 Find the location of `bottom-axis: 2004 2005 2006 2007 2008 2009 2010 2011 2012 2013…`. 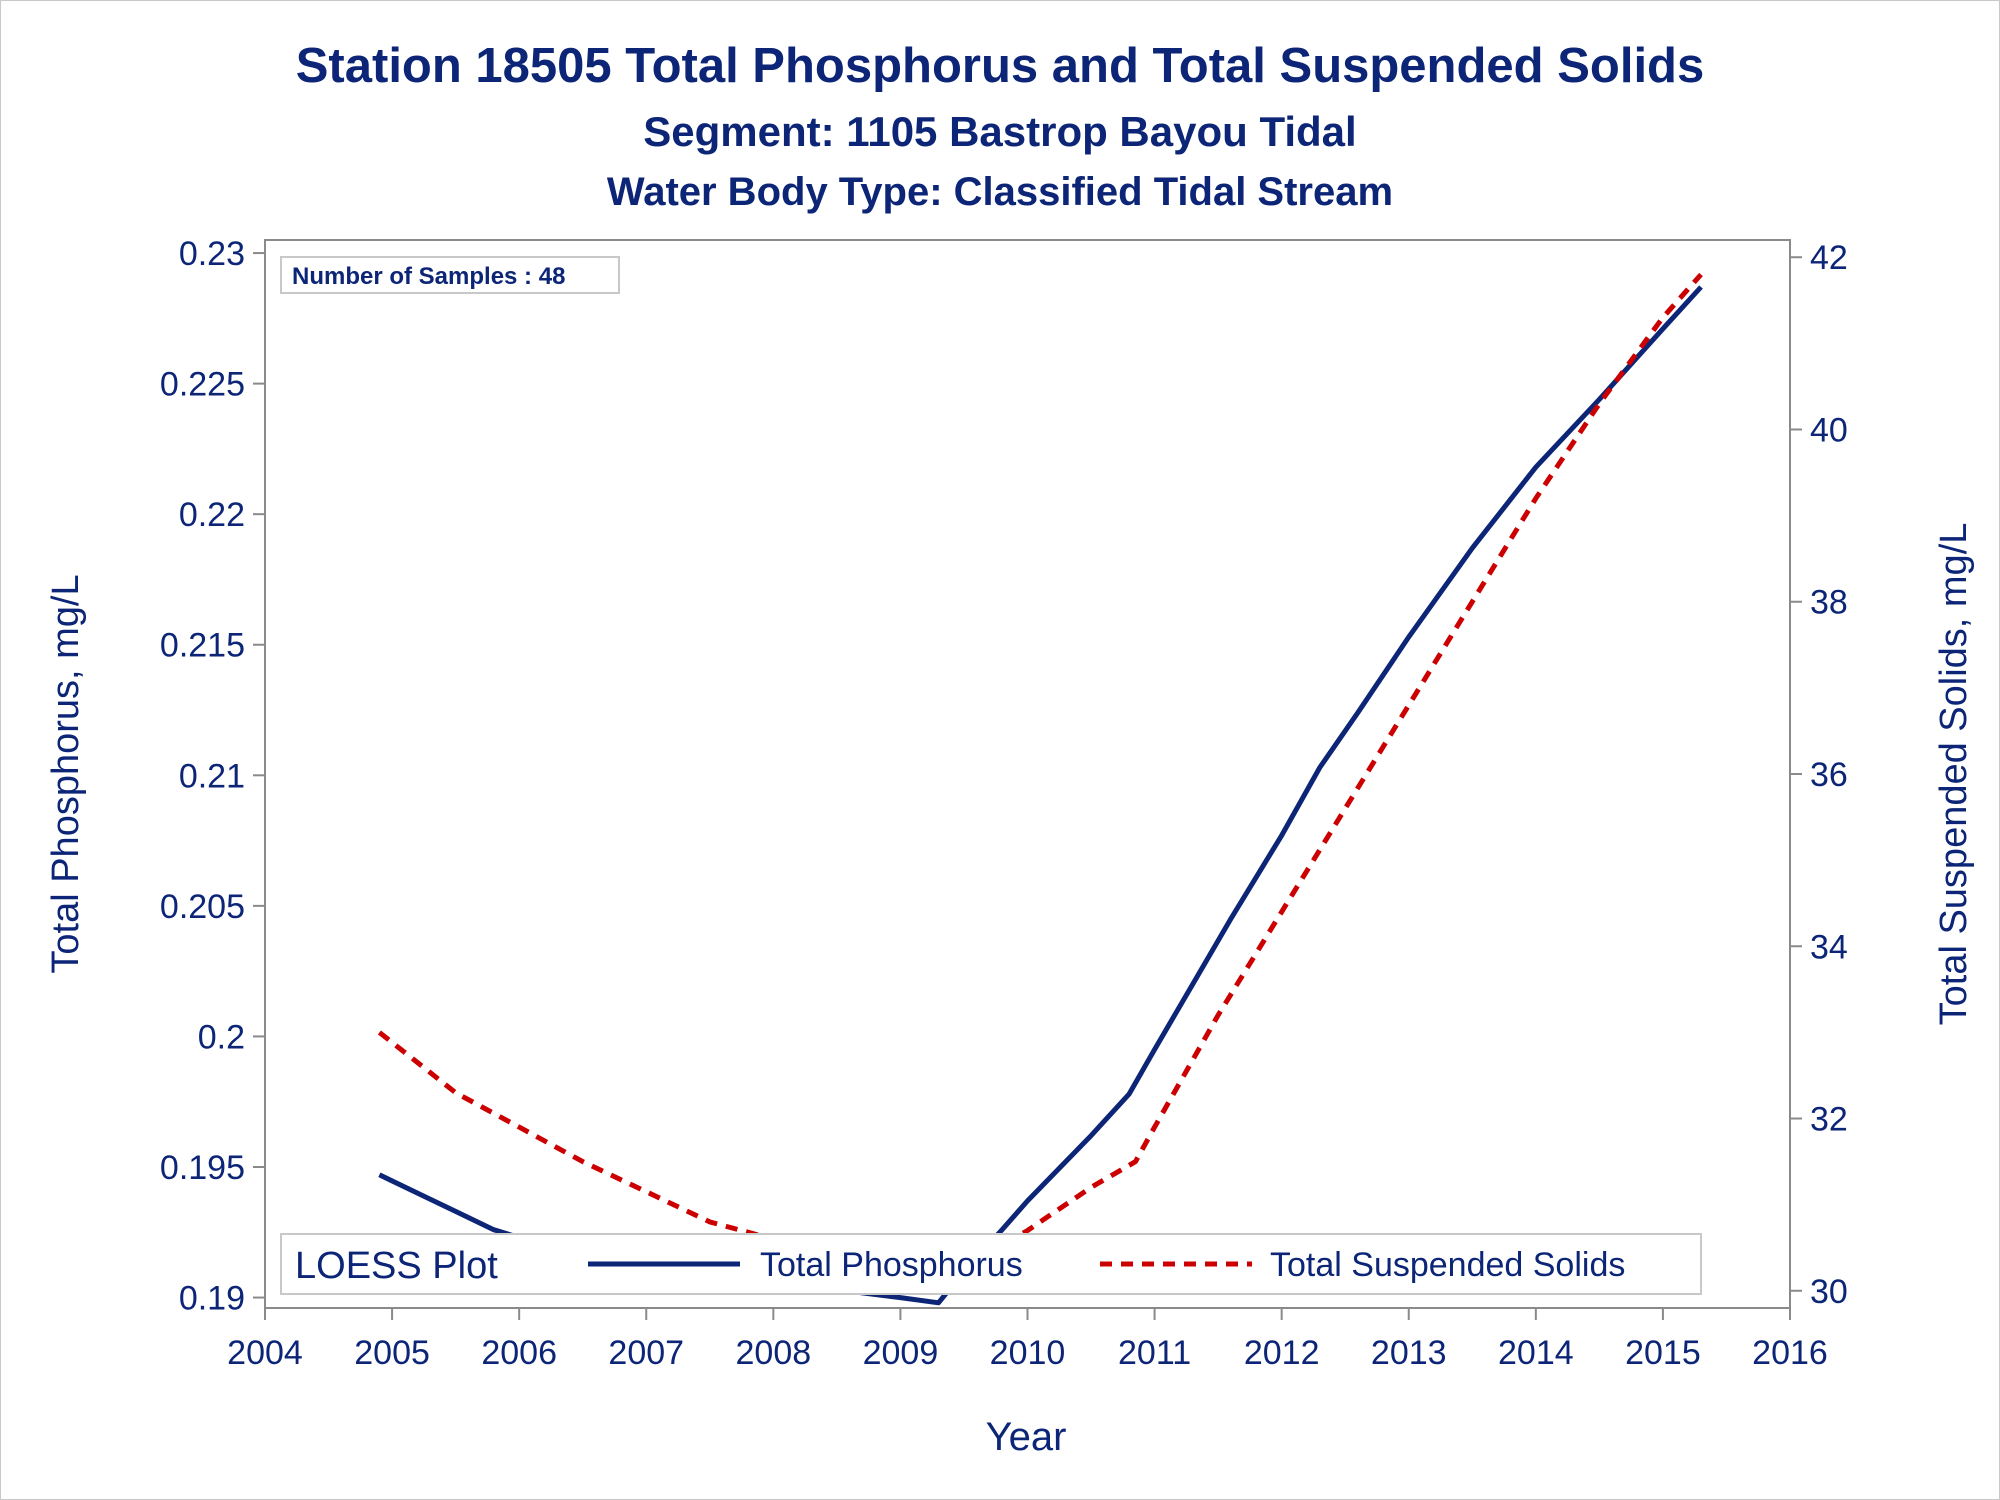

bottom-axis: 2004 2005 2006 2007 2008 2009 2010 2011 2012 2013… is located at coordinates (1027, 1340).